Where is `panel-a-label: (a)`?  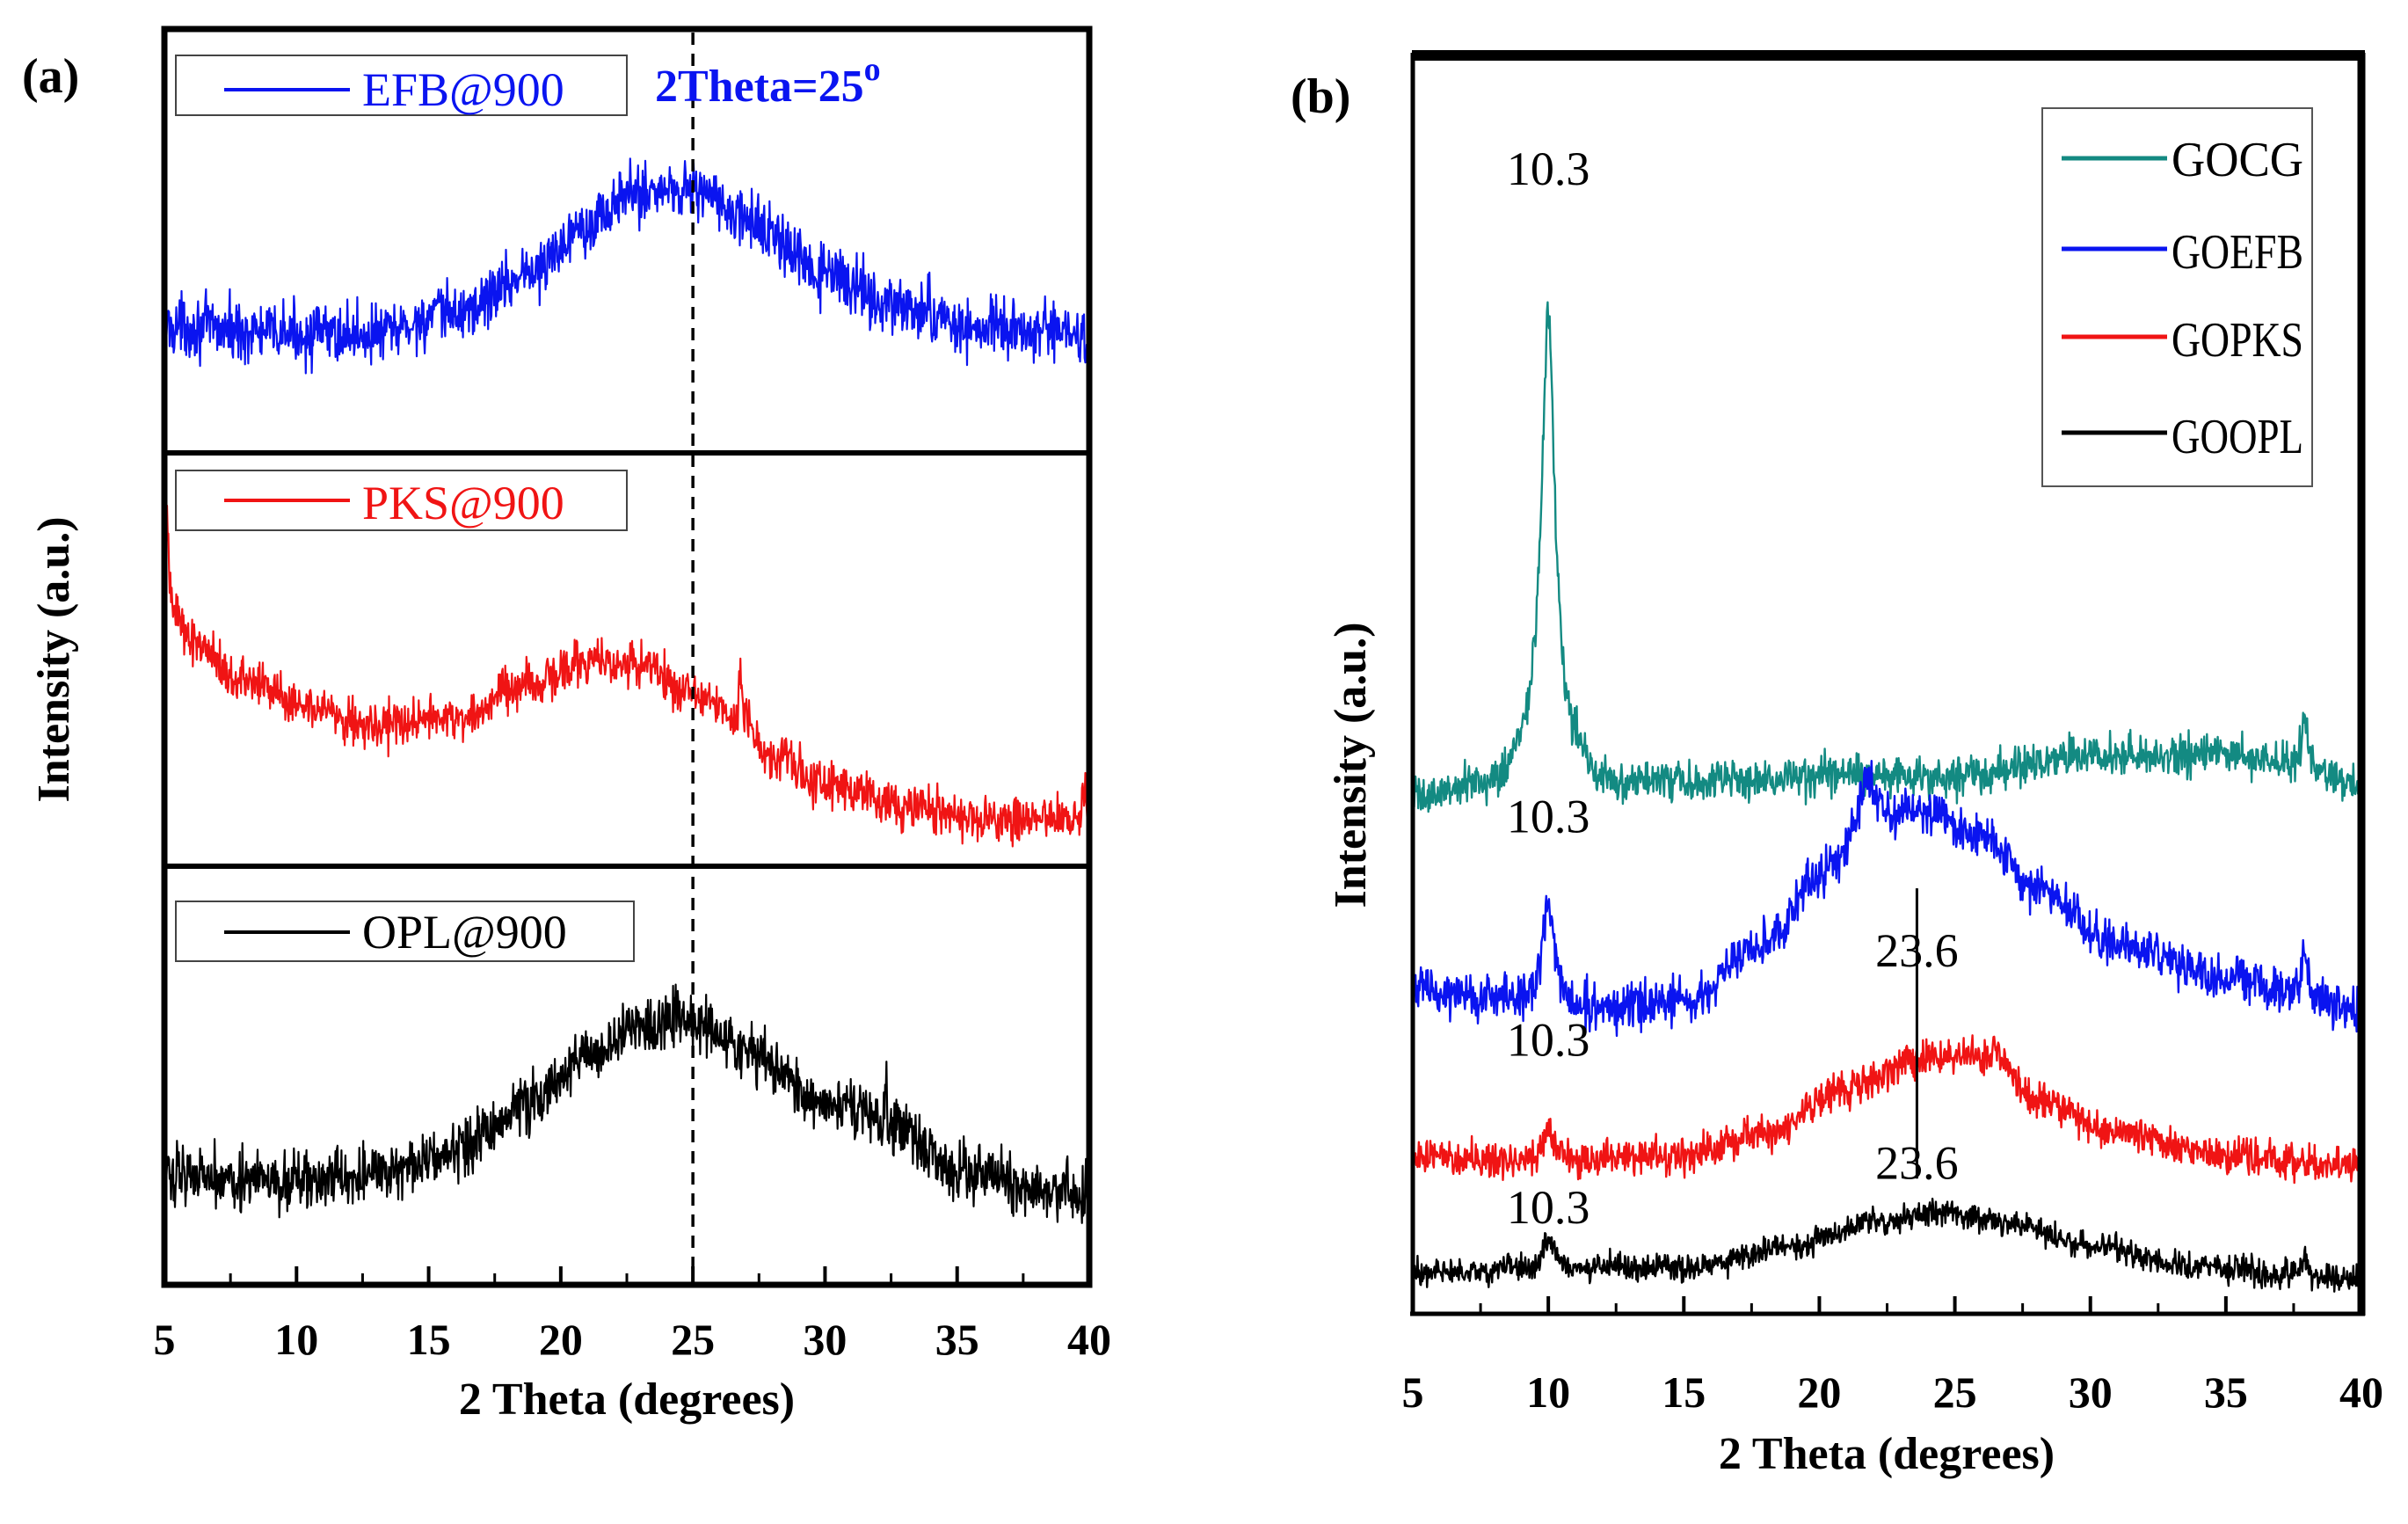 panel-a-label: (a) is located at coordinates (51, 76).